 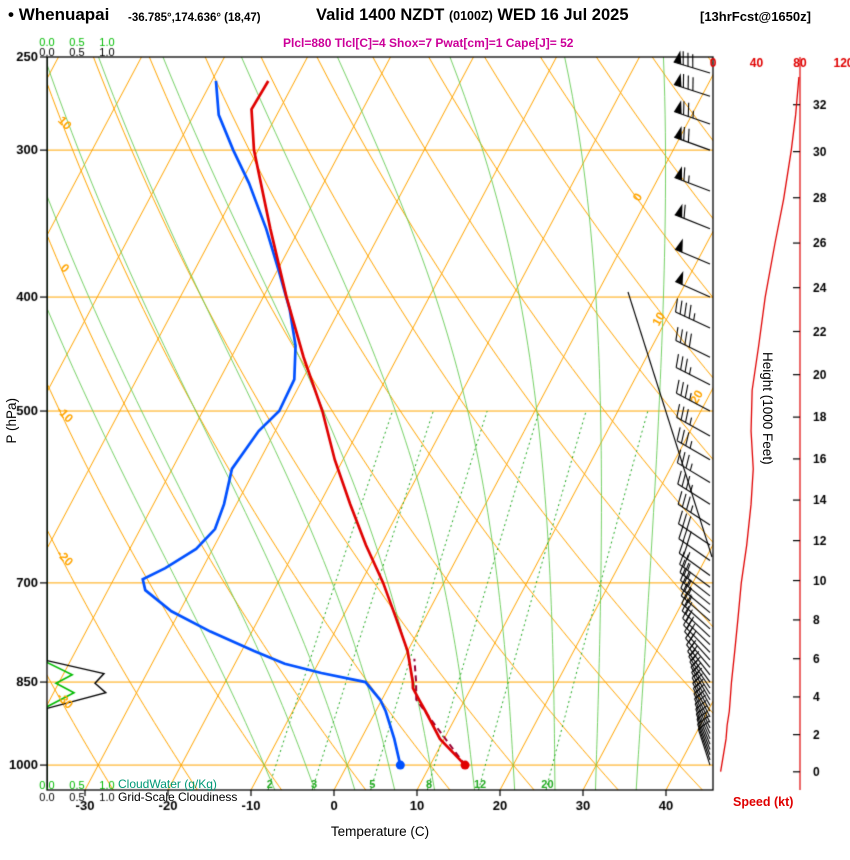 I want to click on station-name: Whenuapai, so click(x=64, y=14).